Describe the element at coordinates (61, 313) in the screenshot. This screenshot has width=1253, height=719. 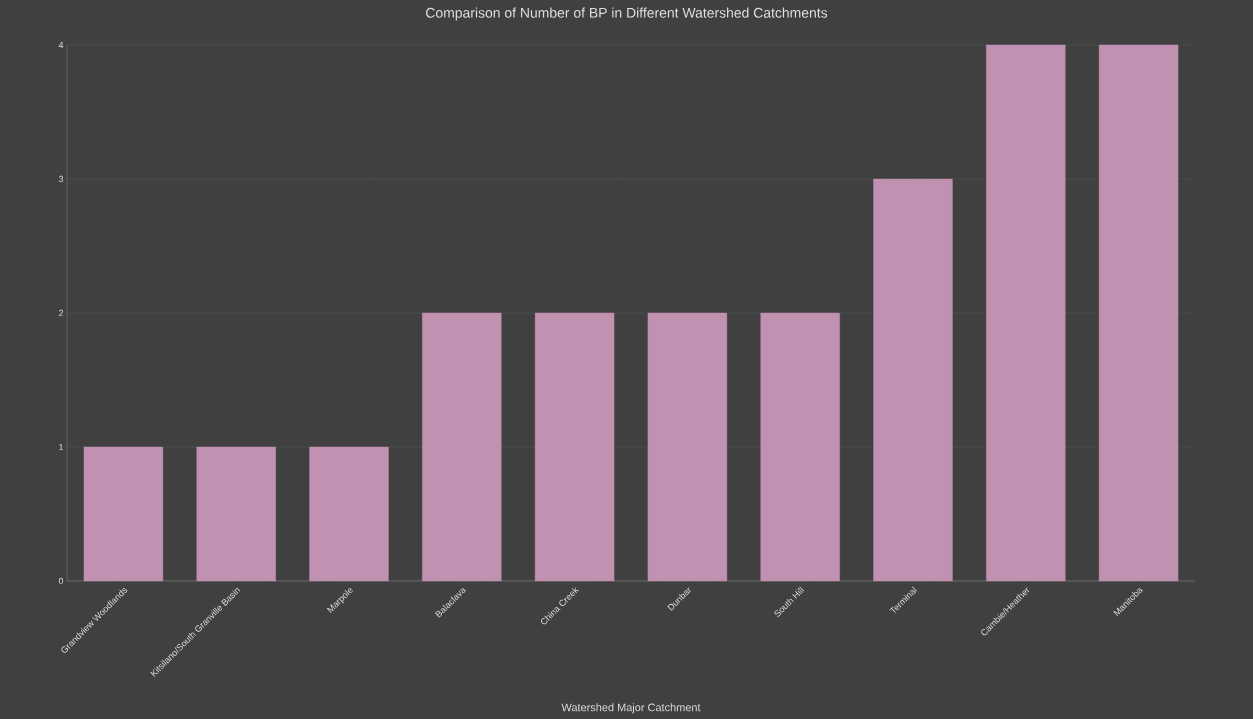
I see `y-tick-label: 2` at that location.